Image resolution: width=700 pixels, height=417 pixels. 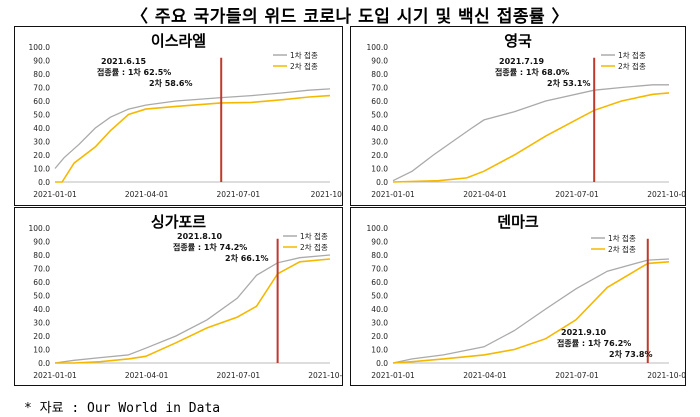 I want to click on annotation-text: 2021.7.19, so click(x=521, y=61).